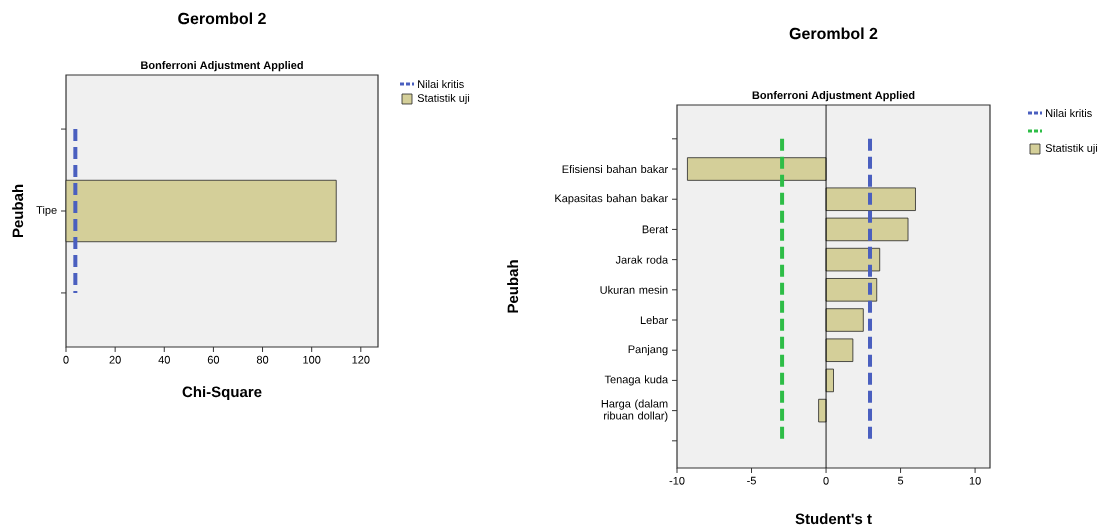 The image size is (1117, 529). What do you see at coordinates (751, 480) in the screenshot?
I see `x-tick-label: -5` at bounding box center [751, 480].